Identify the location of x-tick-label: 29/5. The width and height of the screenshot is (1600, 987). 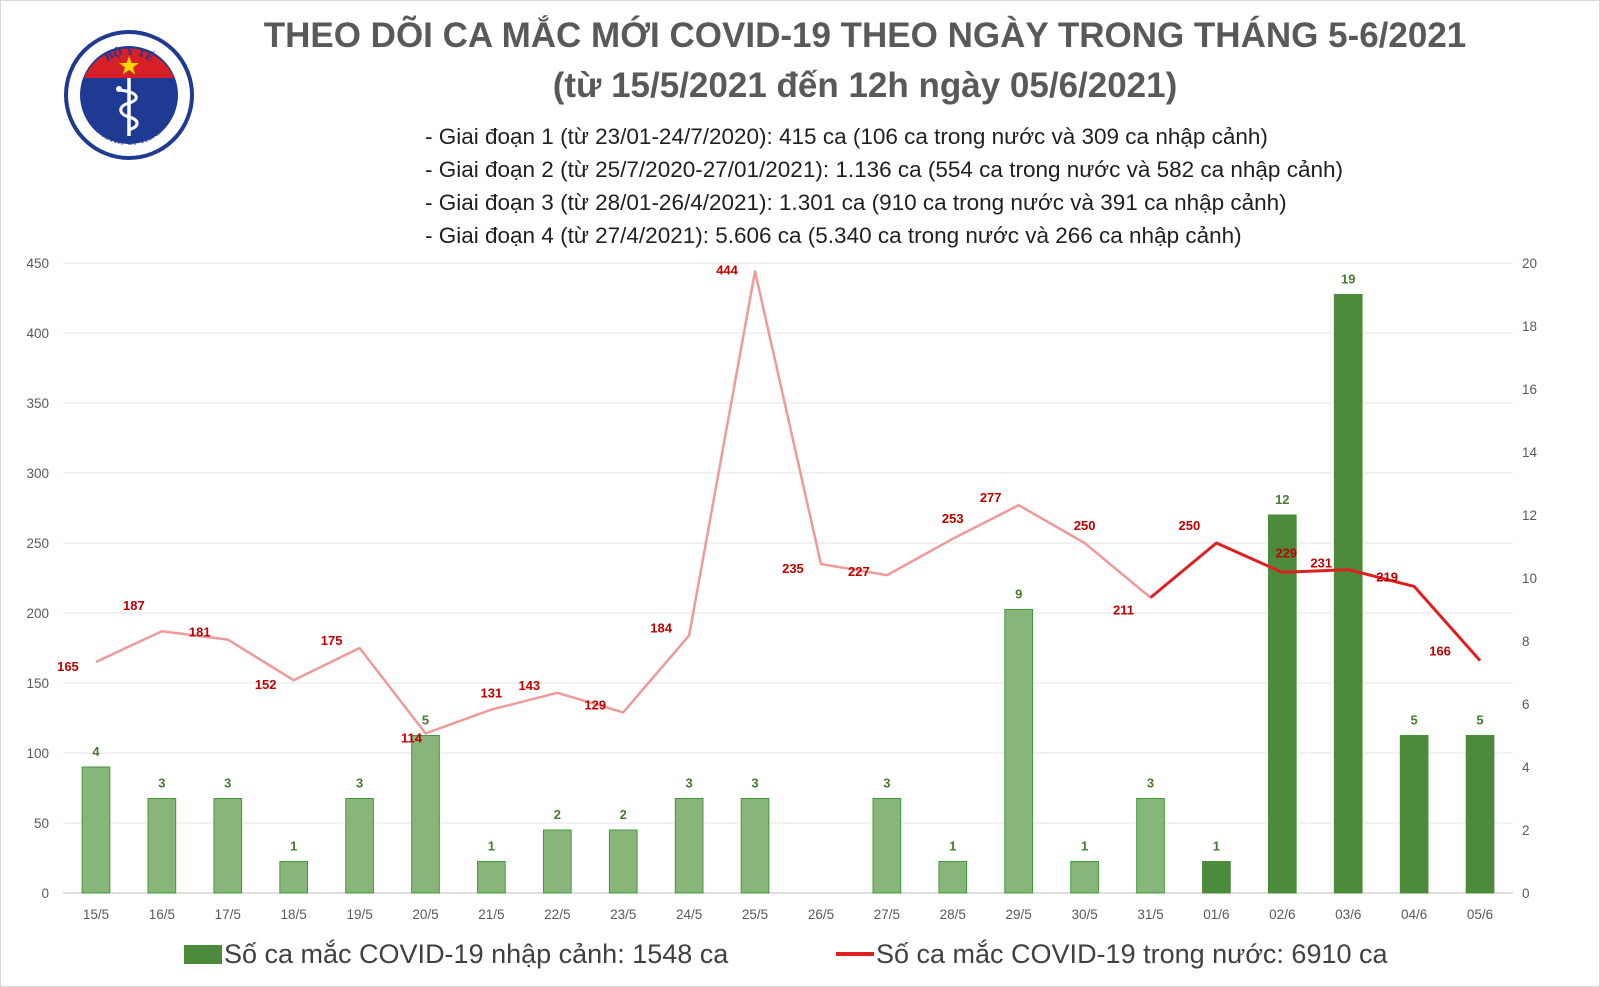
(1019, 914).